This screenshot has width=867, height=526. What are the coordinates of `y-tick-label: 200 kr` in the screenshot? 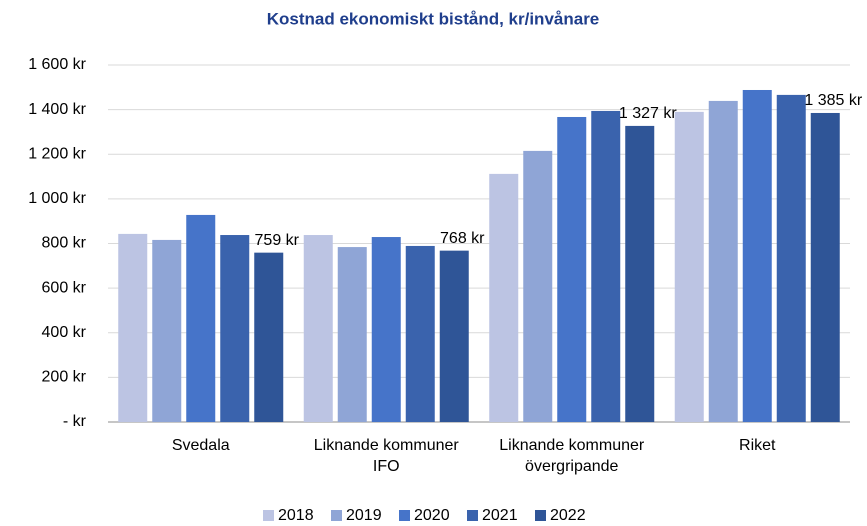 It's located at (64, 377).